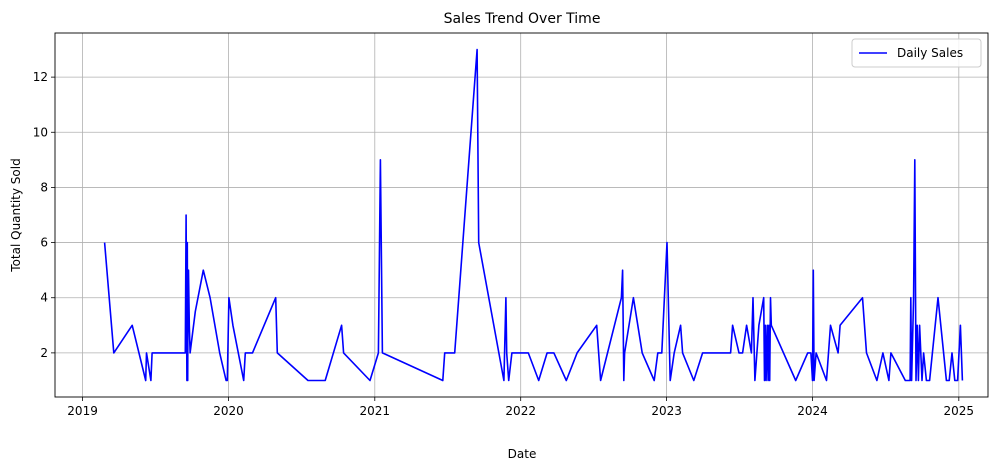  Describe the element at coordinates (82, 411) in the screenshot. I see `x-tick-label: 2019` at that location.